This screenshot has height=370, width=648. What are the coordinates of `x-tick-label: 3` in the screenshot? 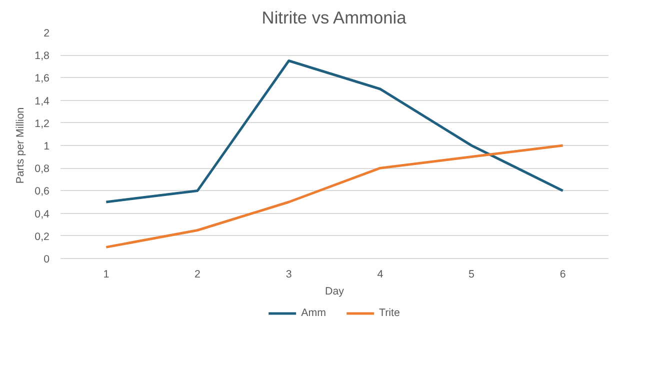 It's located at (289, 274).